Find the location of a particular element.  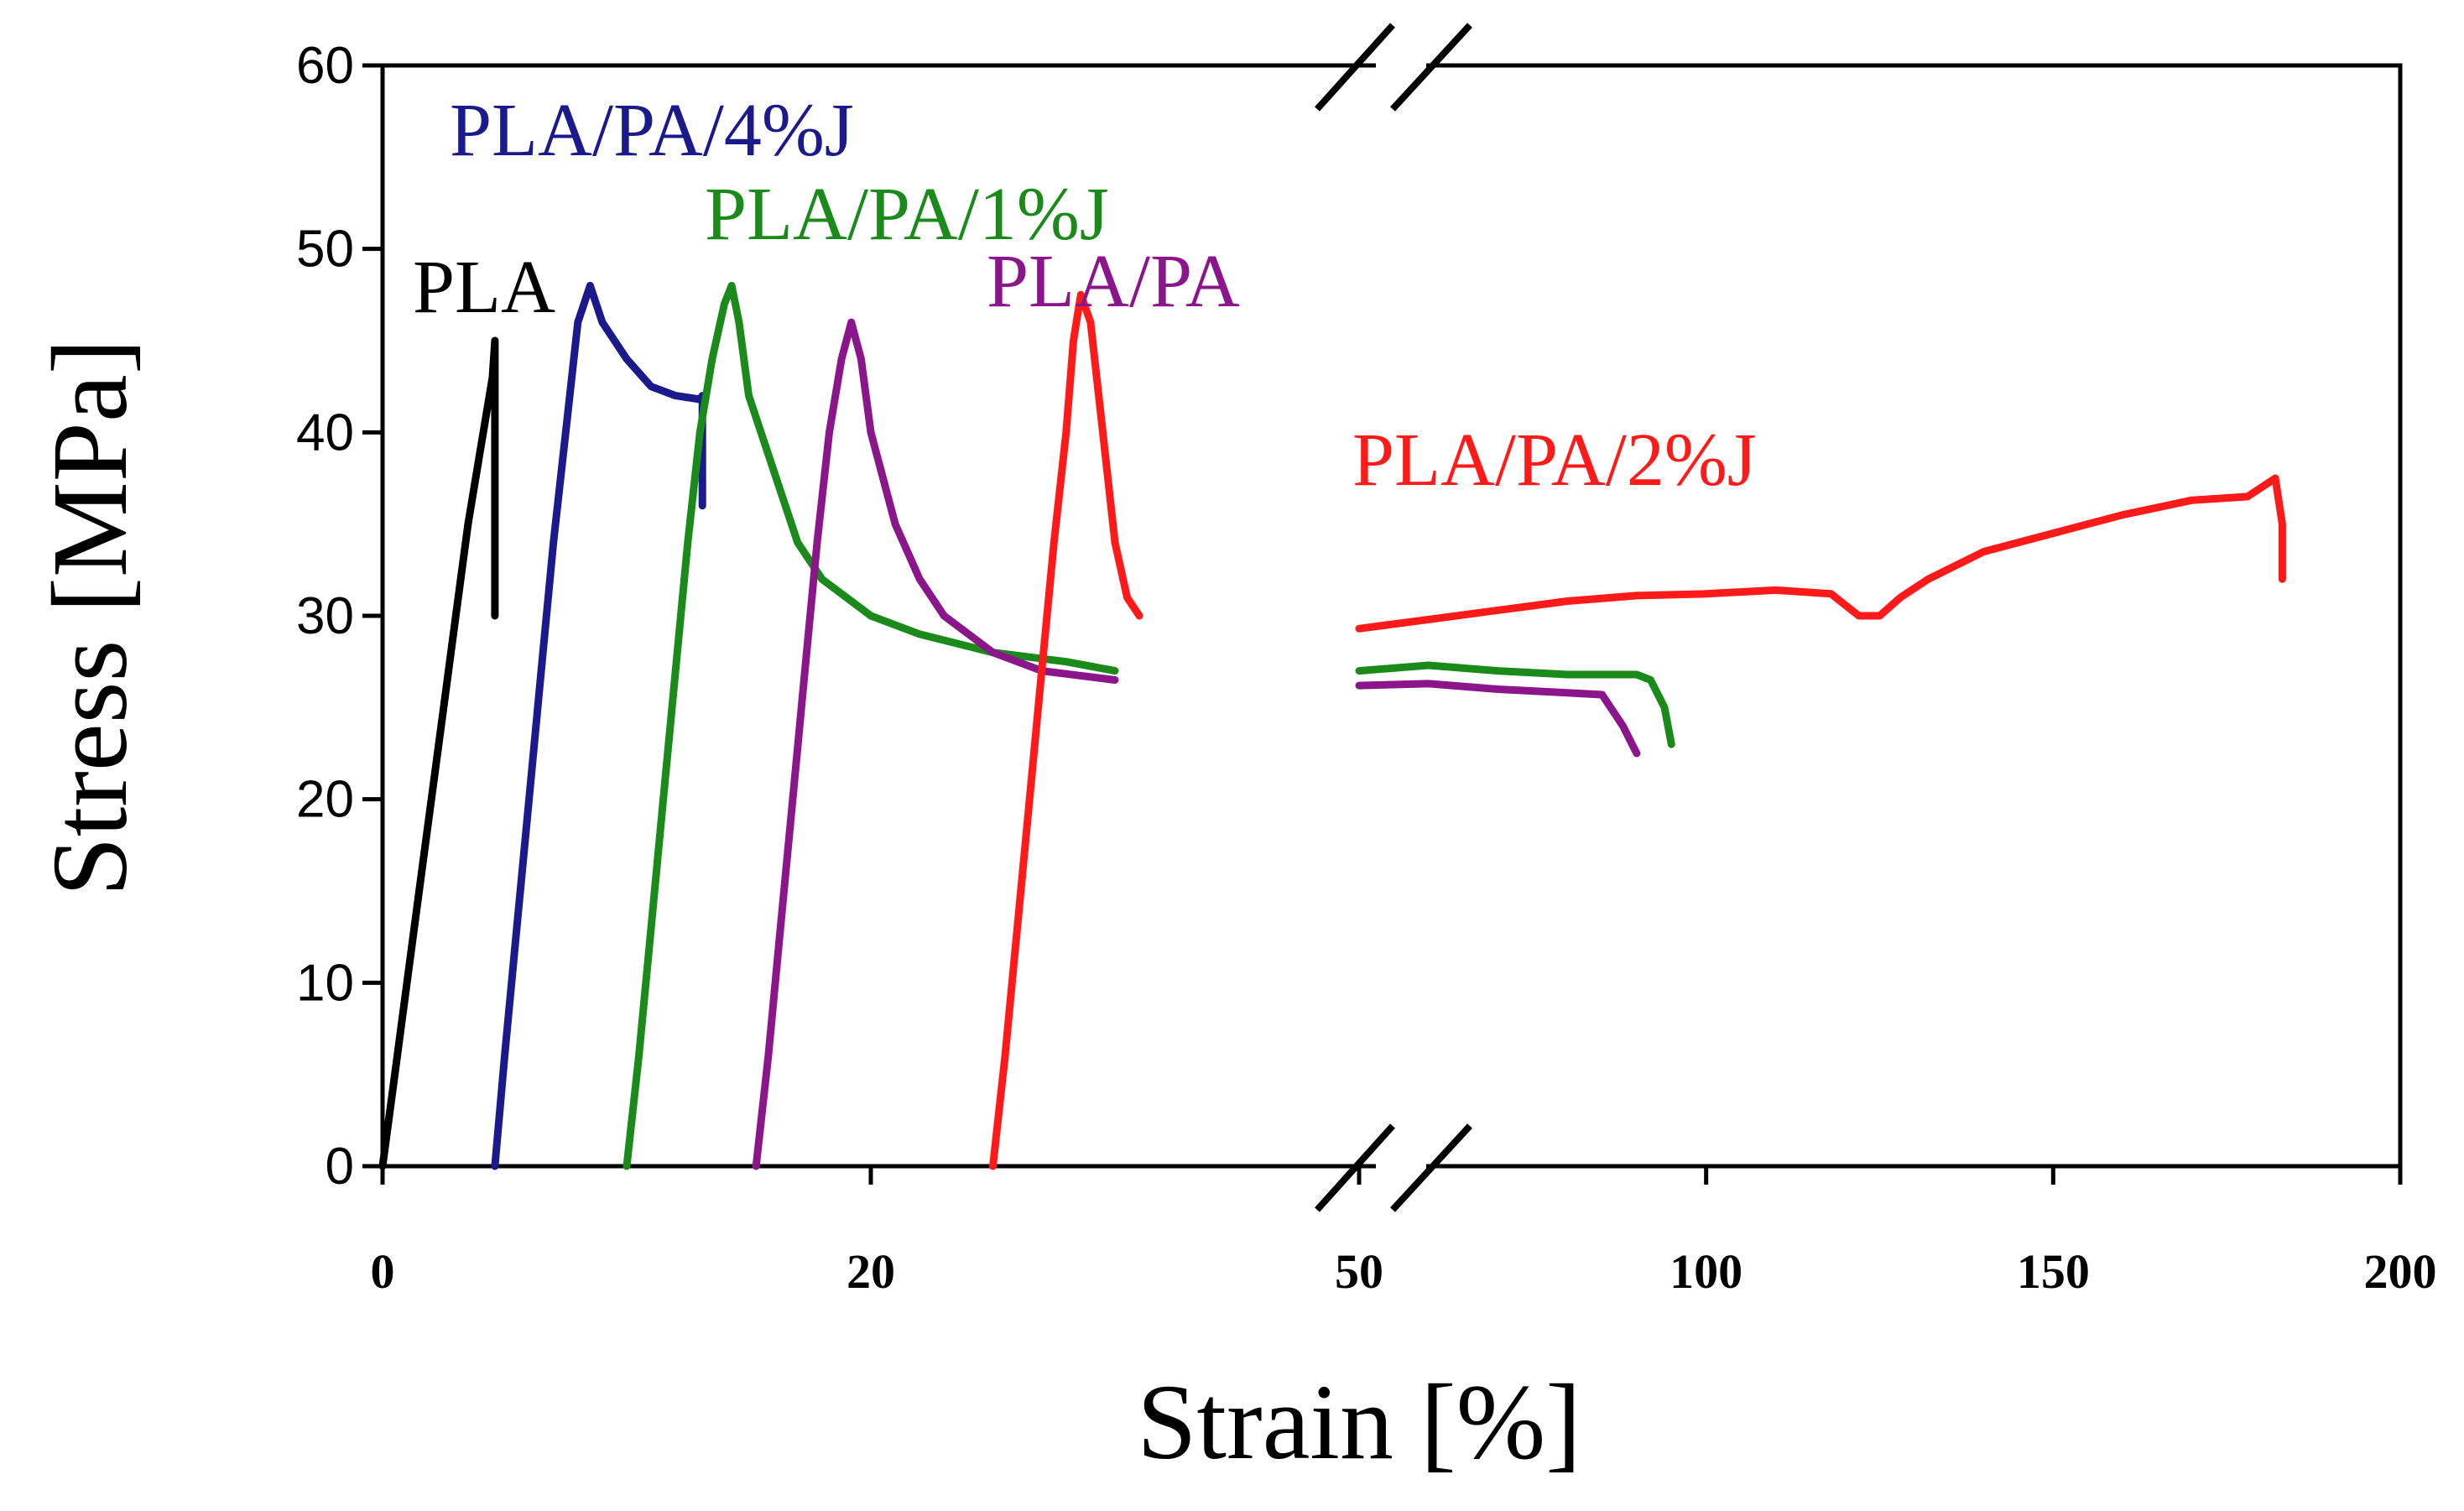

series-label-pla: PLA is located at coordinates (484, 287).